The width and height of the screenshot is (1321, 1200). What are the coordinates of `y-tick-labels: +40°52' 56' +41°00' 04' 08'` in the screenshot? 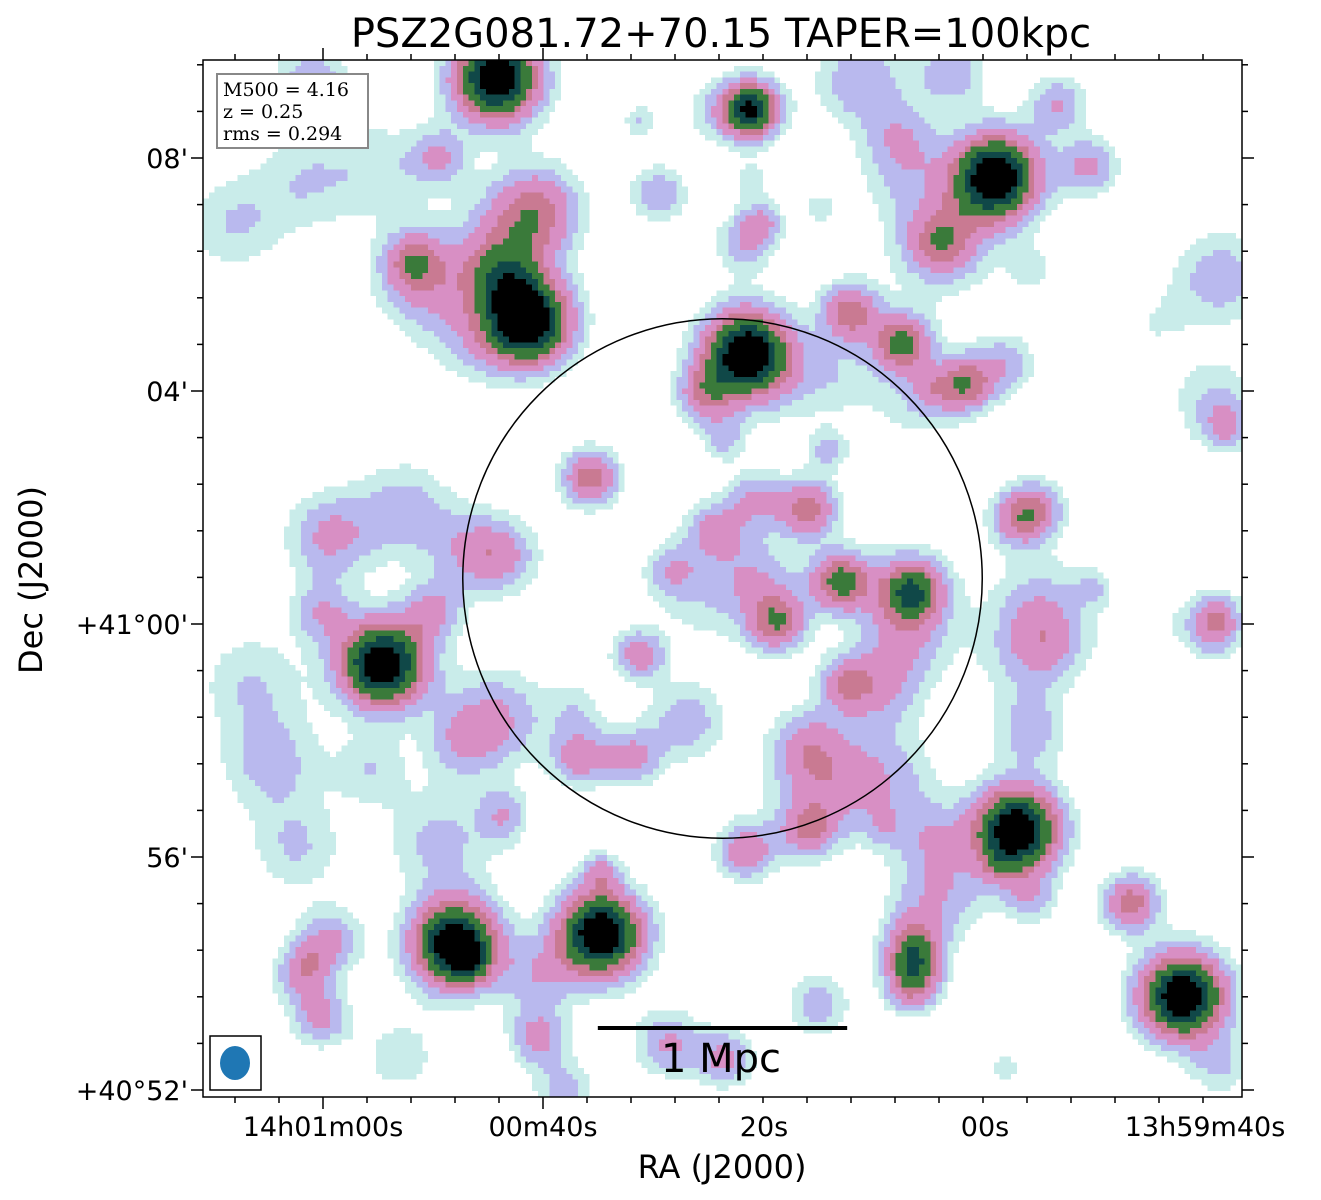 It's located at (132, 625).